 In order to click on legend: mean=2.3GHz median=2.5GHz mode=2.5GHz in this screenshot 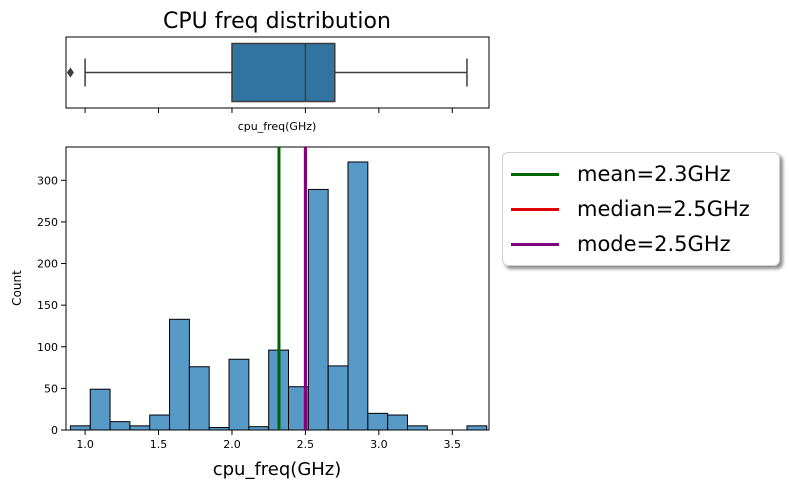, I will do `click(641, 209)`.